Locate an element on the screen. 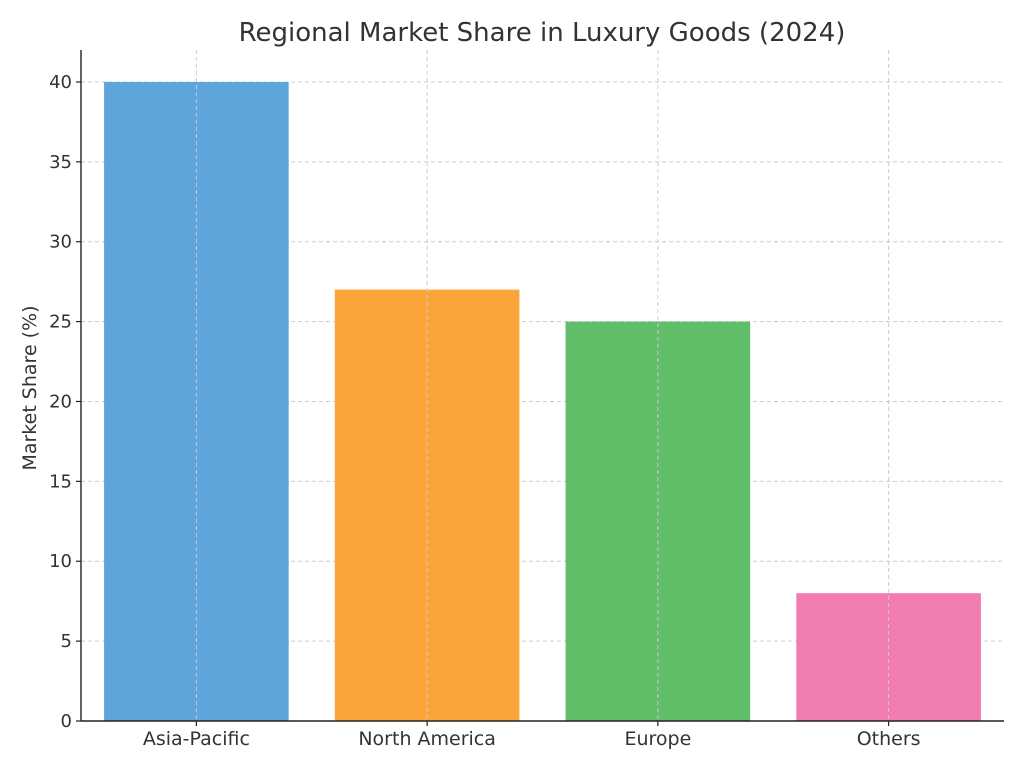 The height and width of the screenshot is (768, 1024). y-tick-label-40: 40 is located at coordinates (60, 82).